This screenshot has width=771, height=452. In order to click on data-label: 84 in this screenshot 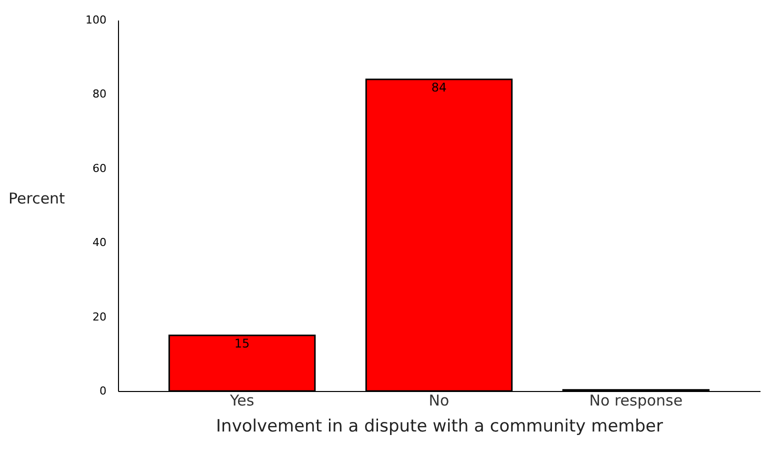, I will do `click(439, 87)`.